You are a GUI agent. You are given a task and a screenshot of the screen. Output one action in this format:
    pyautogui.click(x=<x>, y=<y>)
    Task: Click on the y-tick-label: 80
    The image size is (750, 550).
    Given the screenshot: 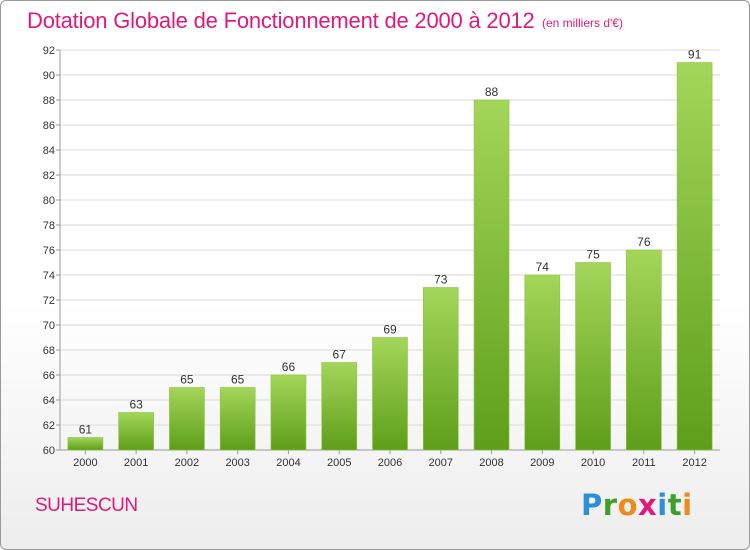 What is the action you would take?
    pyautogui.click(x=49, y=201)
    